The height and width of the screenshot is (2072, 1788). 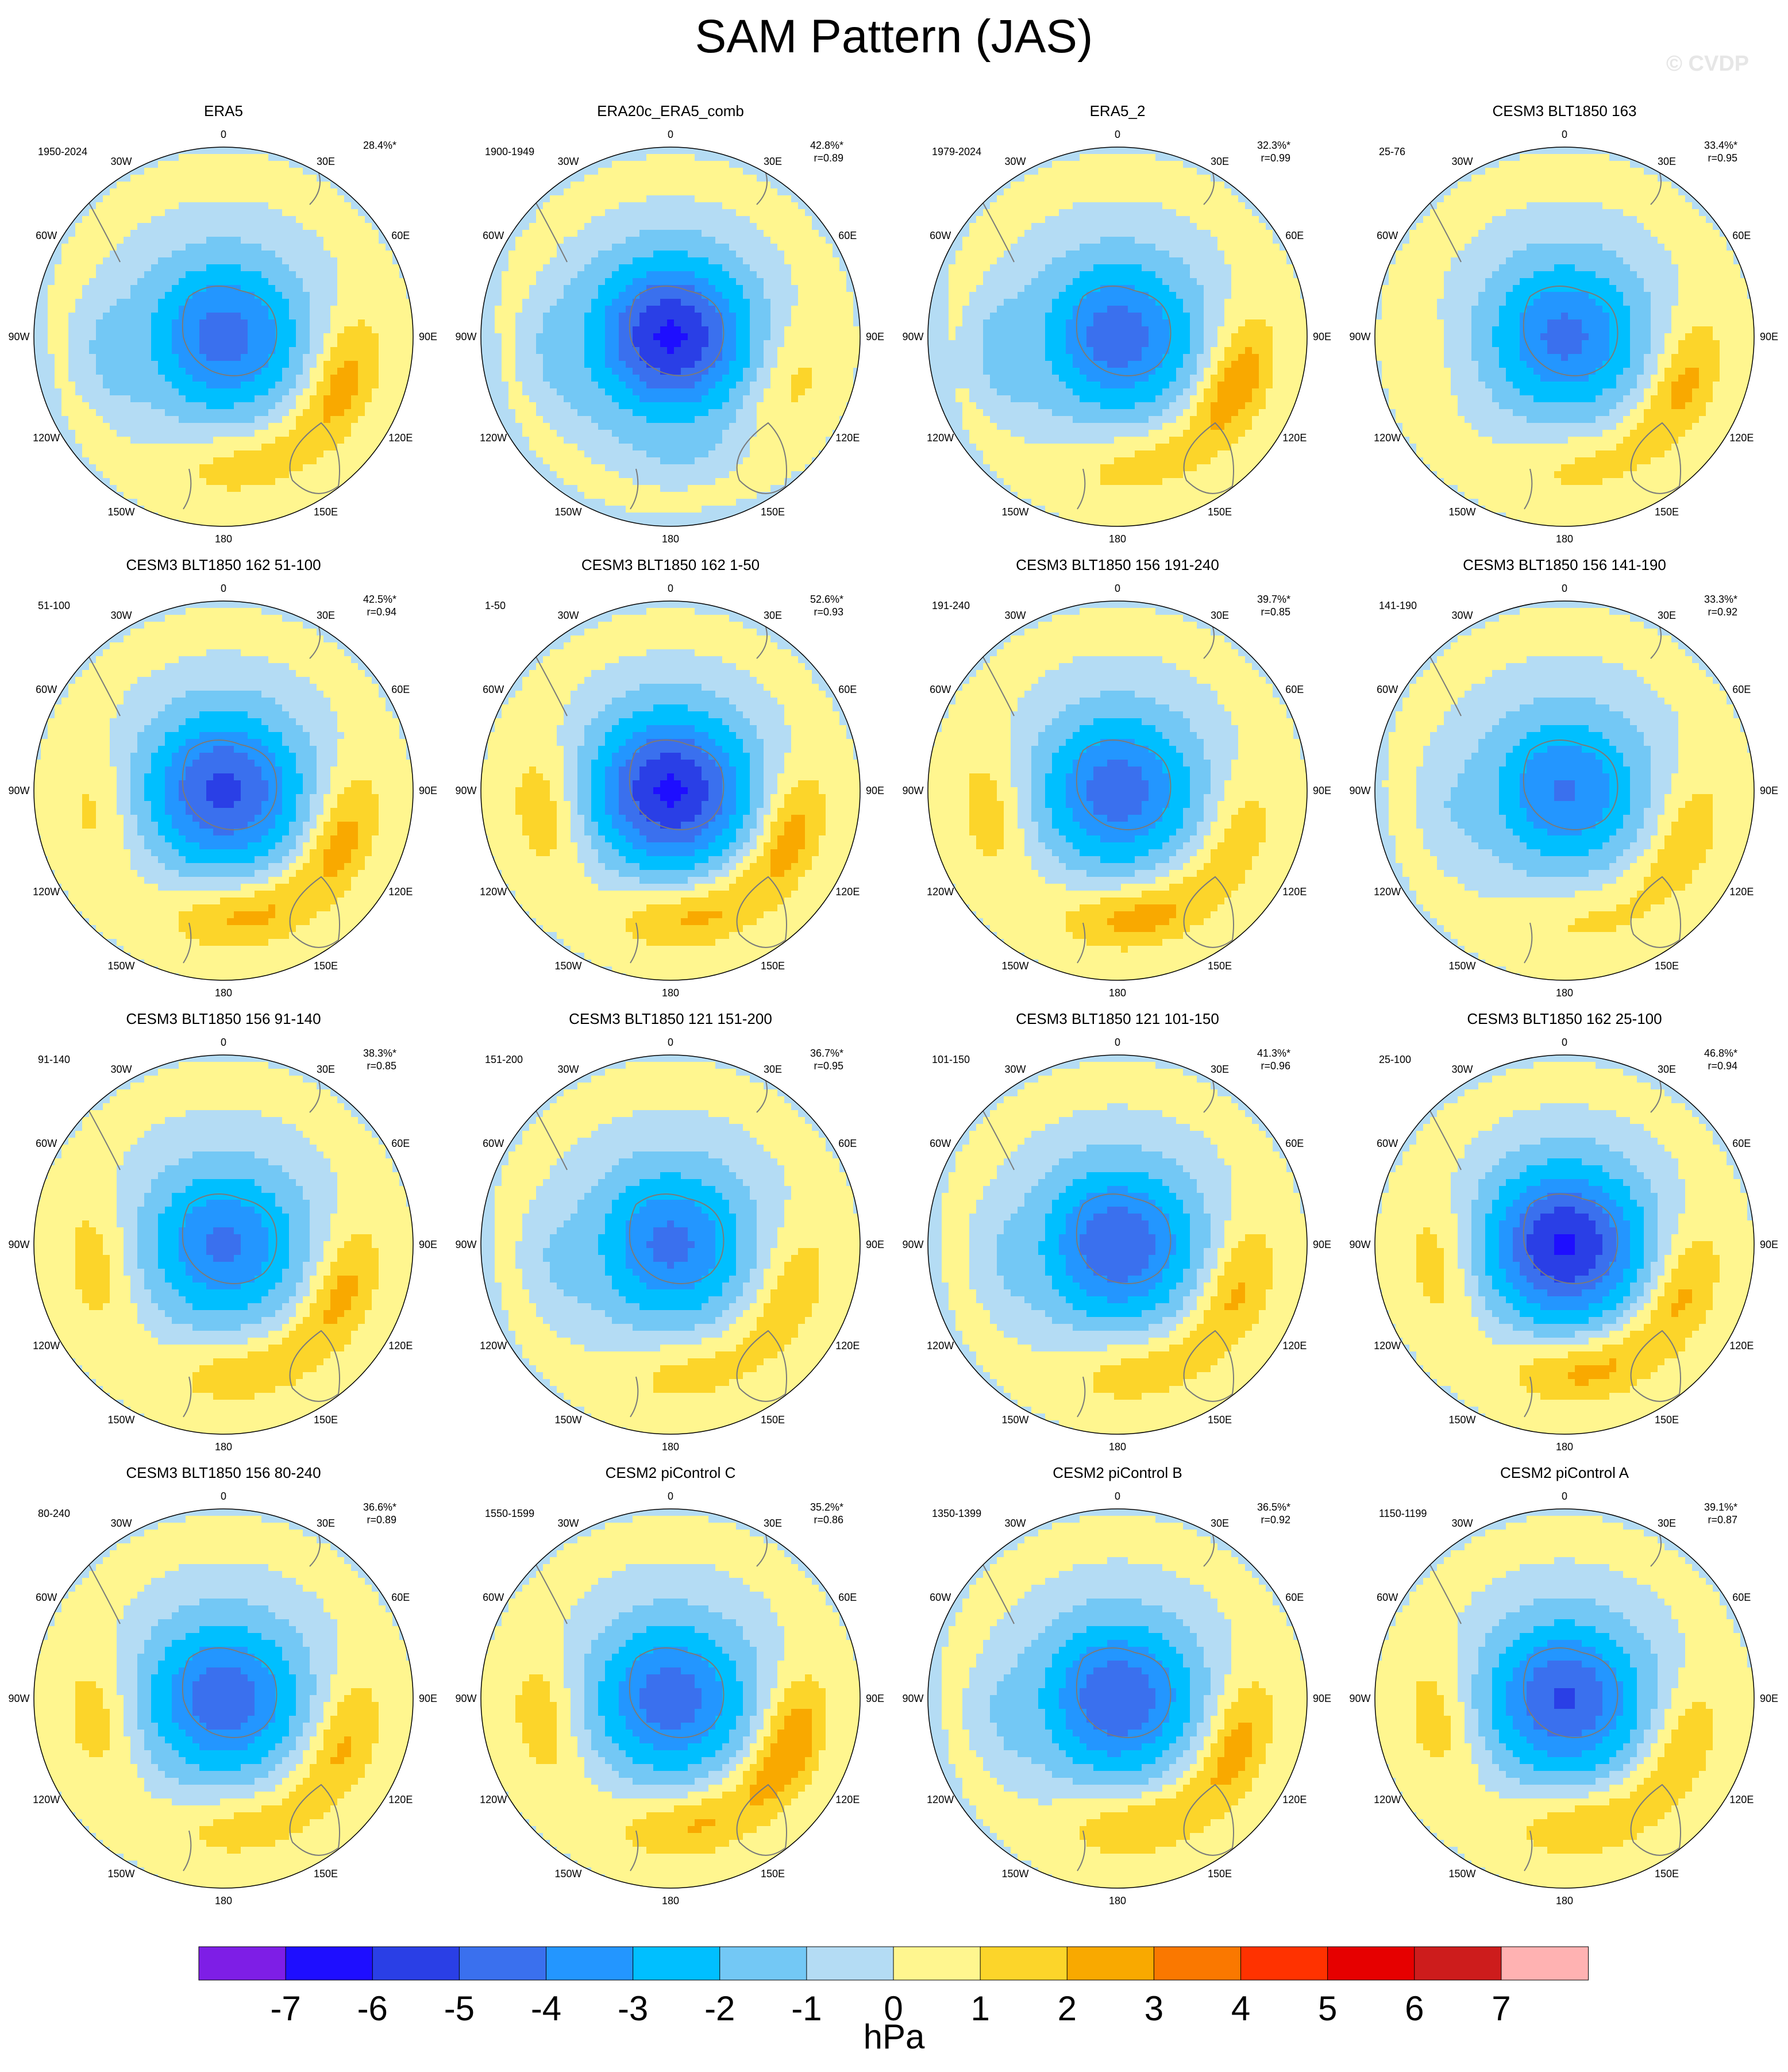 What do you see at coordinates (1694, 1519) in the screenshot?
I see `pattern-correlation: r=0.87` at bounding box center [1694, 1519].